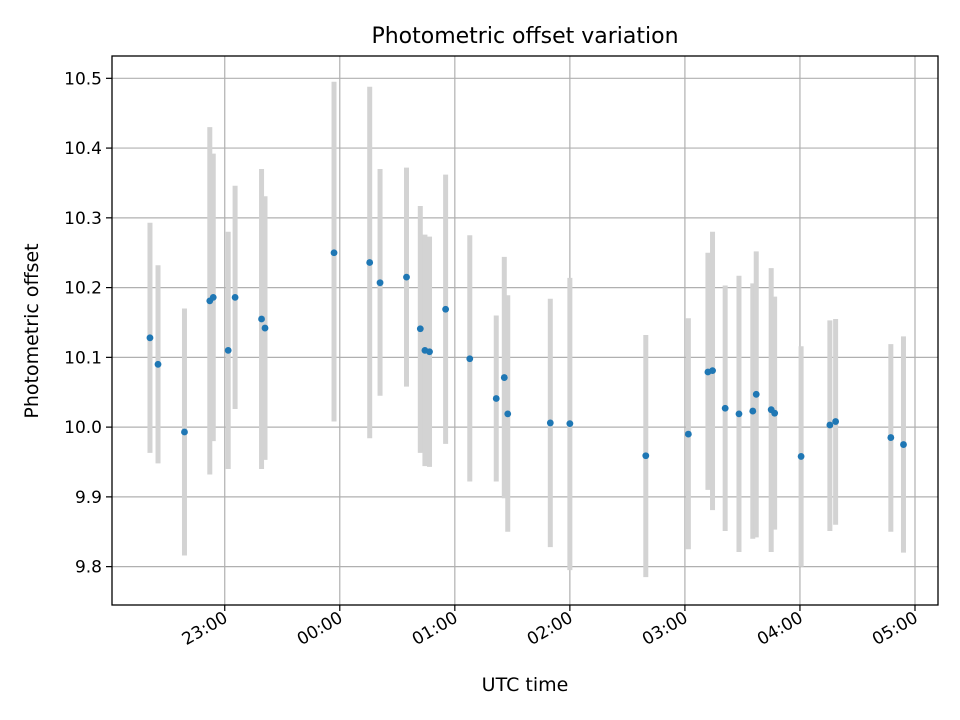 The image size is (960, 720). I want to click on y-tick-label: 10.4, so click(83, 149).